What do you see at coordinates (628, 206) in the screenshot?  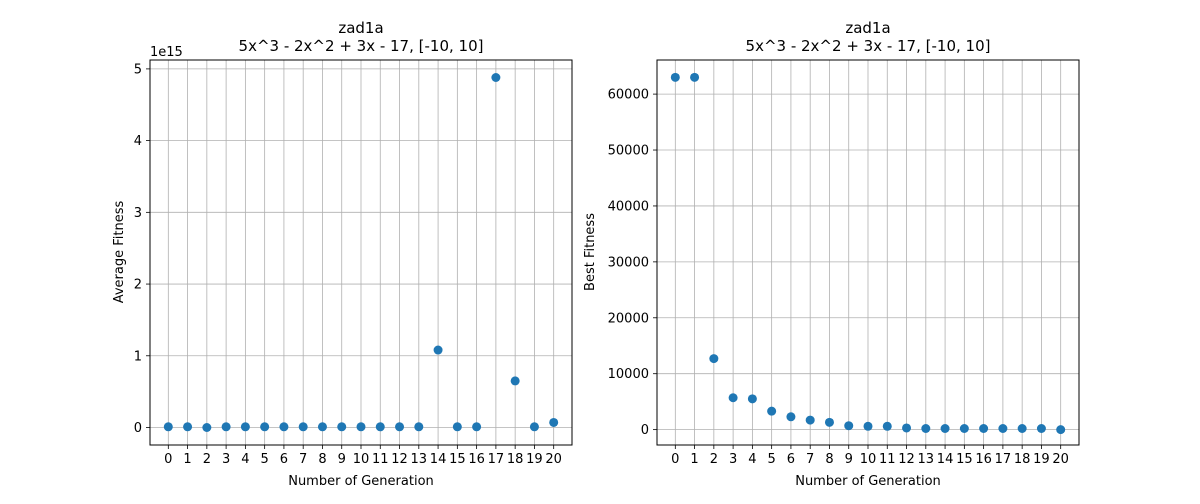 I see `y-tick-label: 40000` at bounding box center [628, 206].